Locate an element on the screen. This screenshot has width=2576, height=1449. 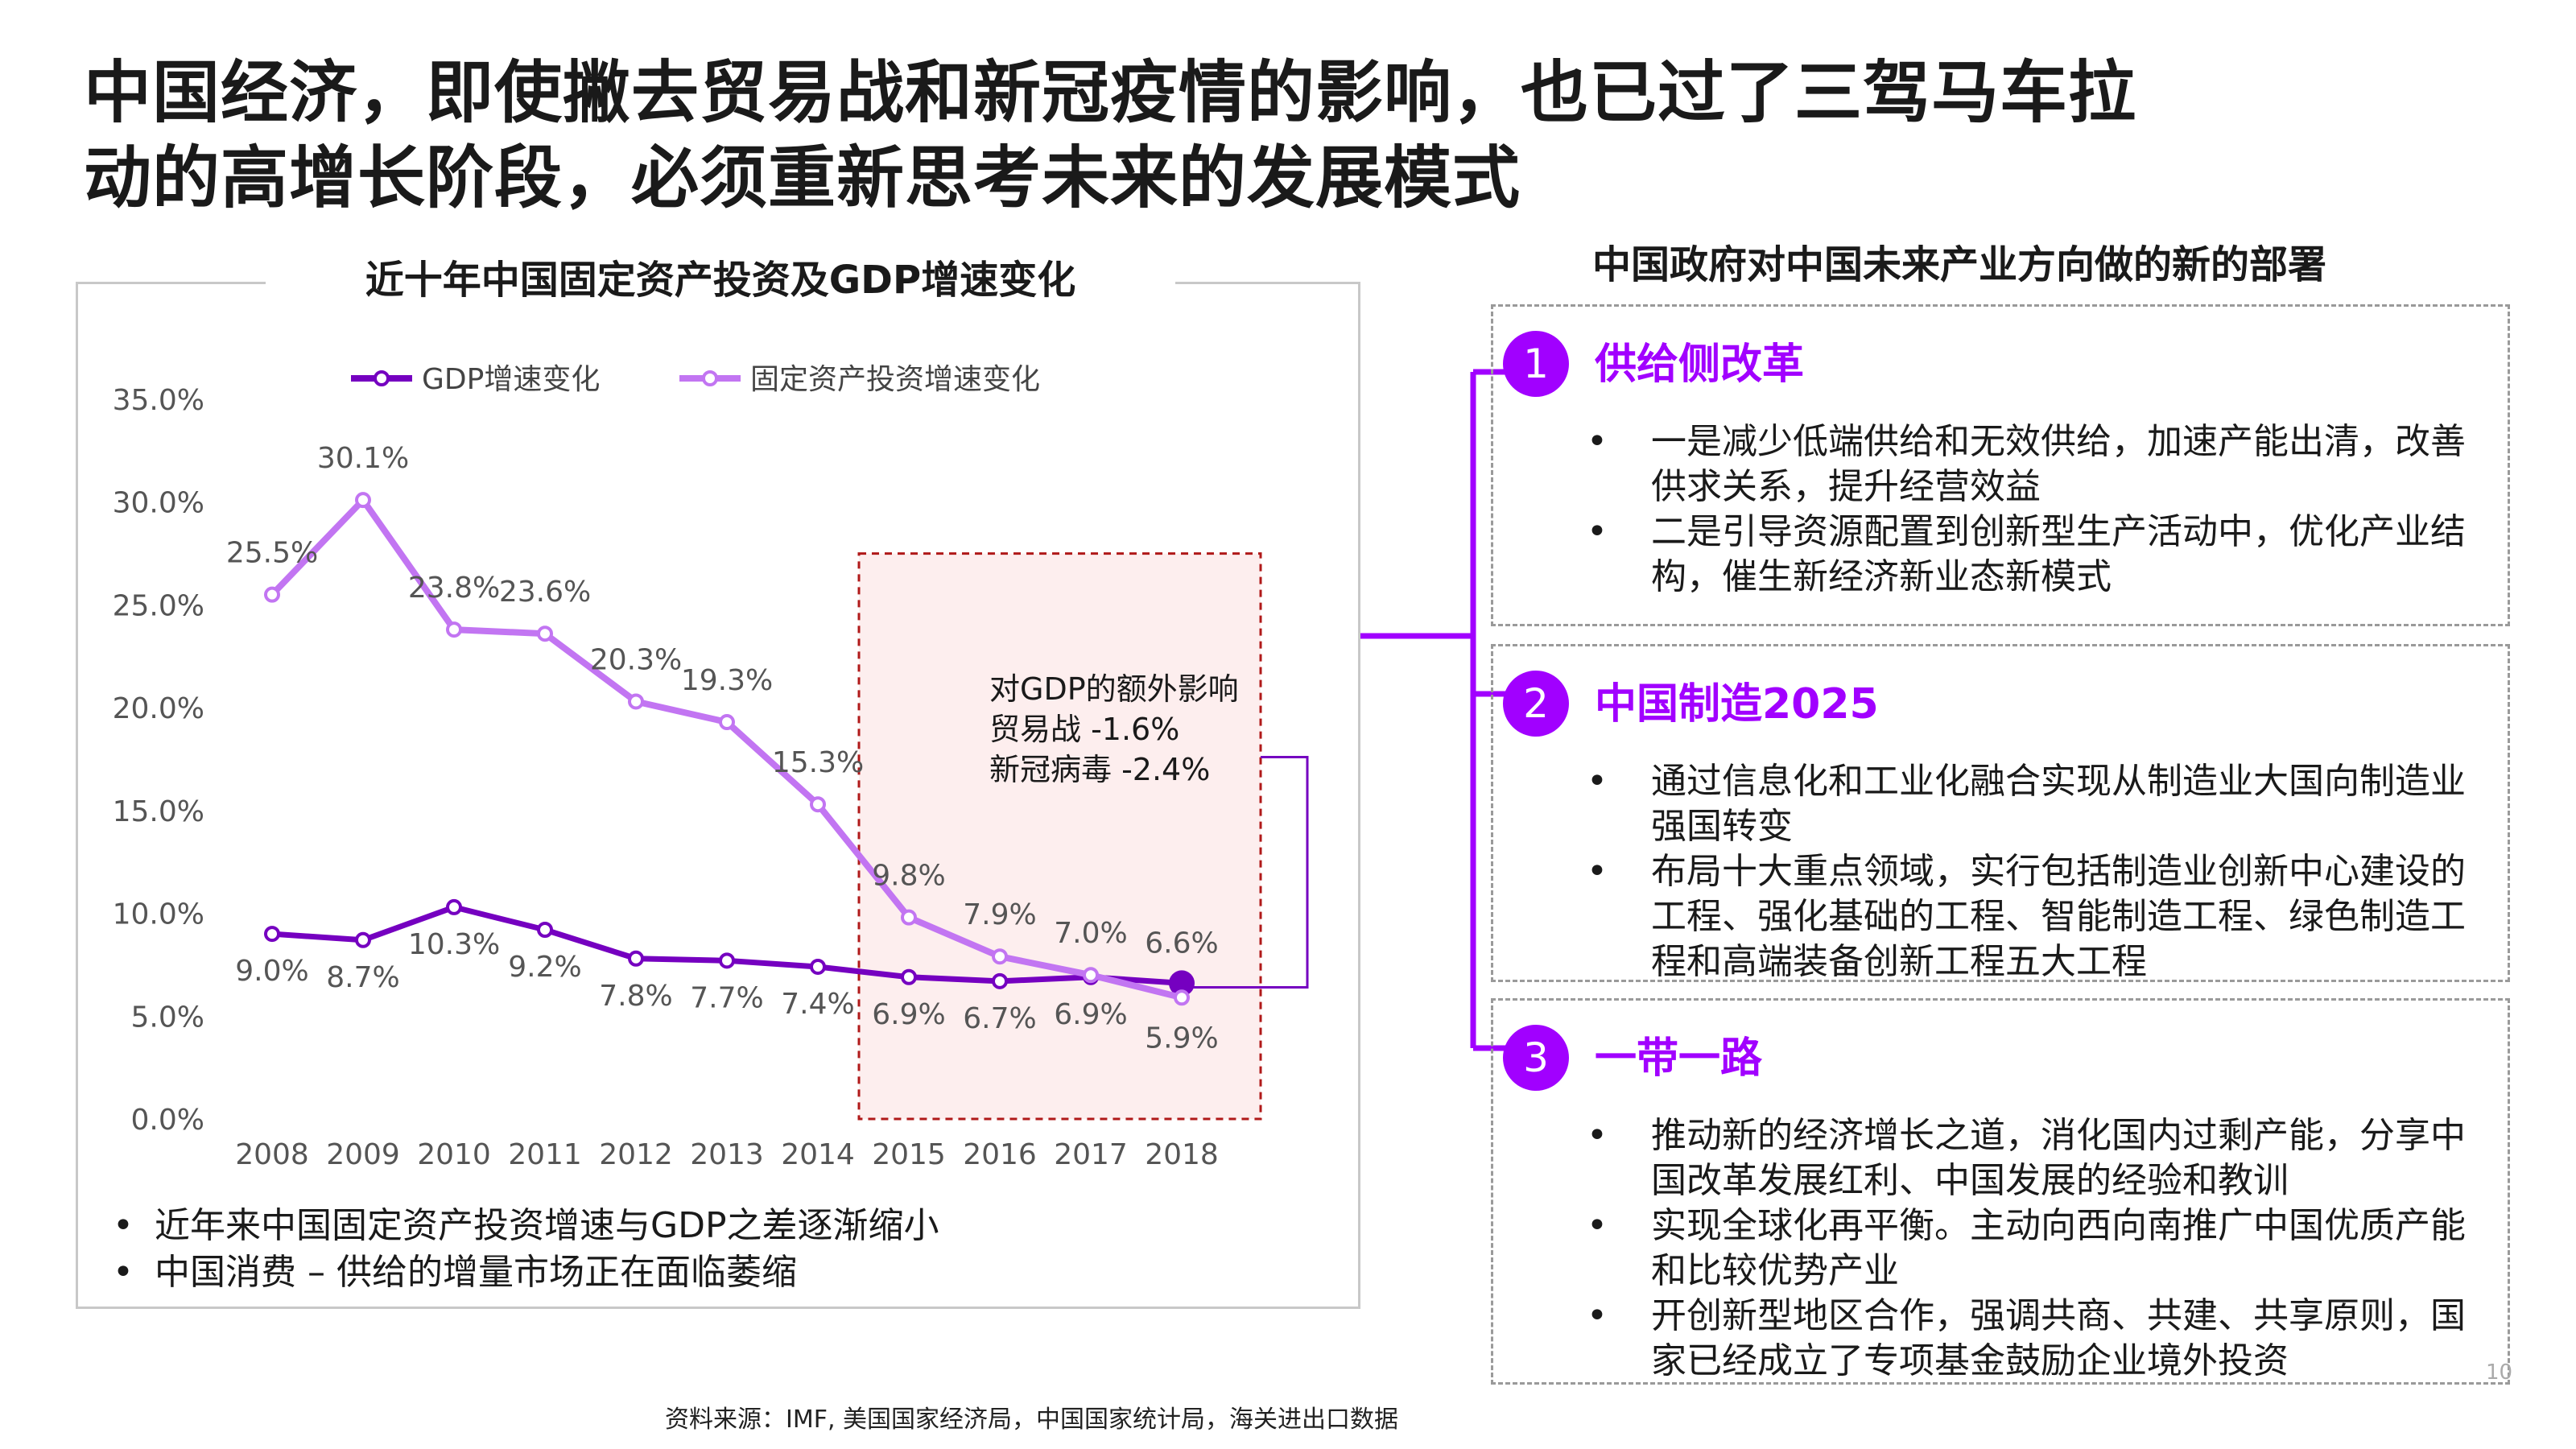
source-note: 资料来源：IMF, 美国国家经济局，中国国家统计局，海关进出口数据 is located at coordinates (1032, 1420).